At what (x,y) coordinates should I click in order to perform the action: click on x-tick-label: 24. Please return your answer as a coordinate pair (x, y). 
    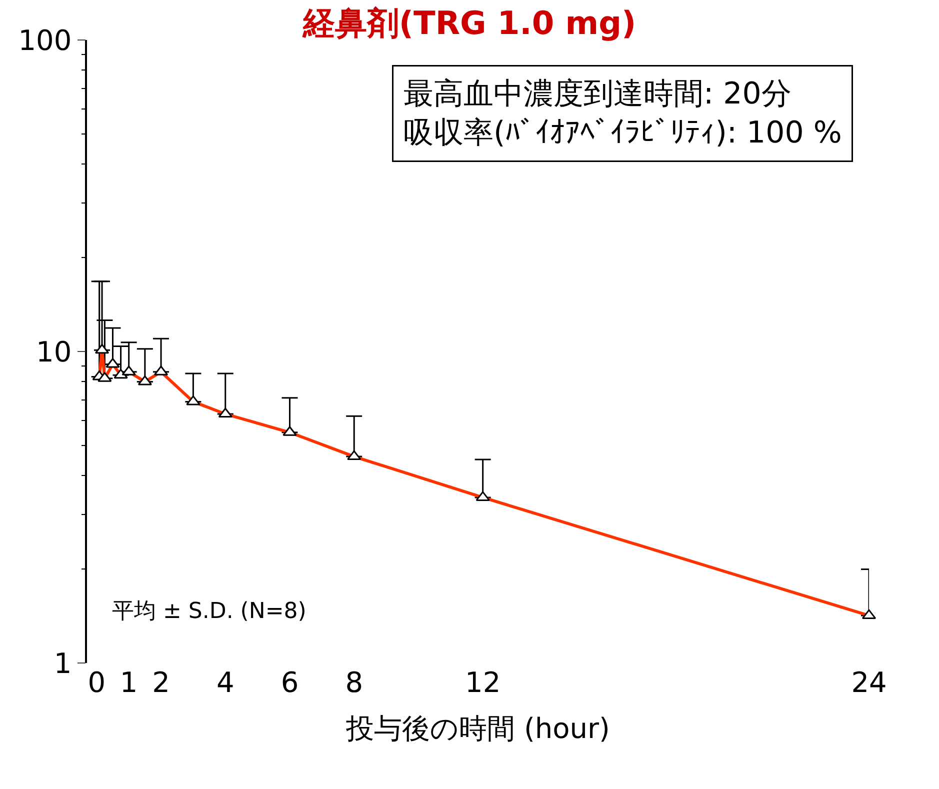
    Looking at the image, I should click on (869, 682).